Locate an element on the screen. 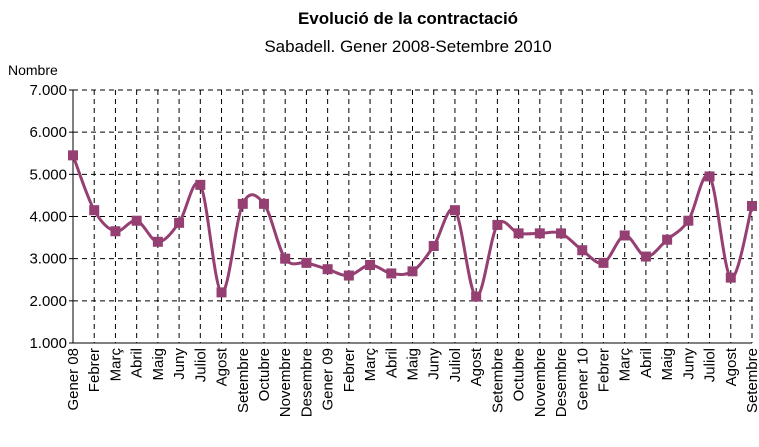 The image size is (759, 447). chart-title: Evolució de la contractació is located at coordinates (408, 18).